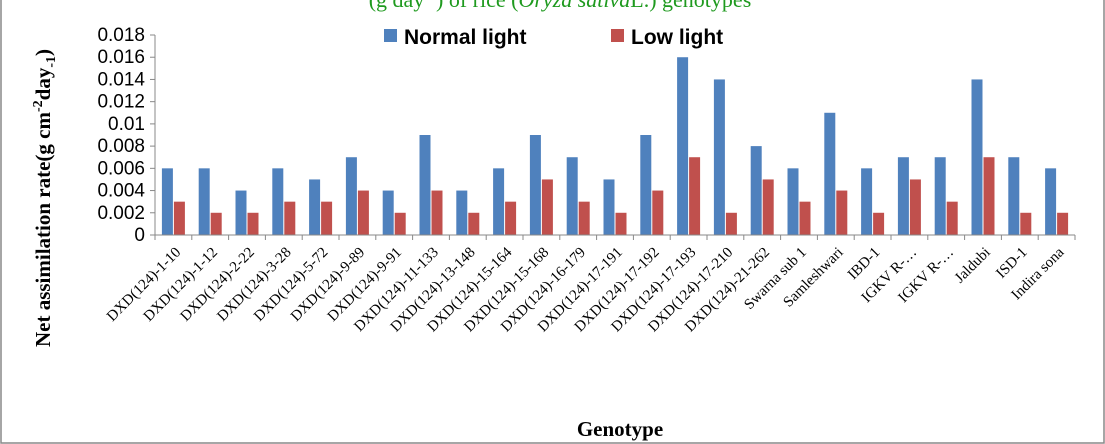 Image resolution: width=1105 pixels, height=444 pixels. What do you see at coordinates (121, 57) in the screenshot?
I see `y-tick-label: 0.016` at bounding box center [121, 57].